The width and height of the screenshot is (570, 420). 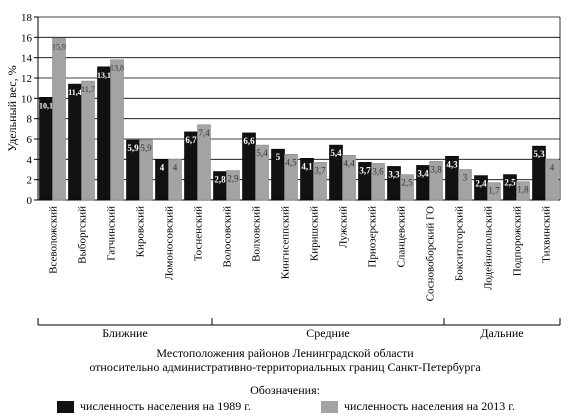 I want to click on data-label-1989: 6,7, so click(x=191, y=140).